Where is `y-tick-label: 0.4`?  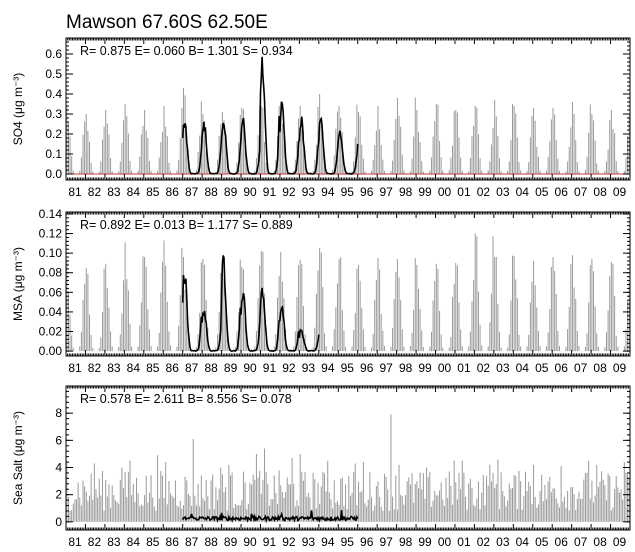
y-tick-label: 0.4 is located at coordinates (53, 94).